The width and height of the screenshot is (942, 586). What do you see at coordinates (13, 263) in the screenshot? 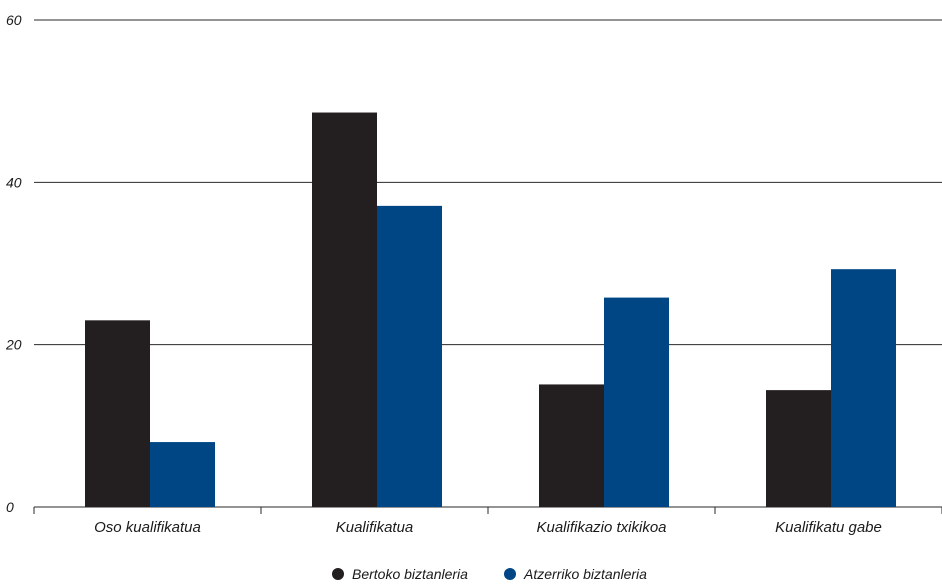
I see `y-axis-tick-labels: 0 20 40 60` at bounding box center [13, 263].